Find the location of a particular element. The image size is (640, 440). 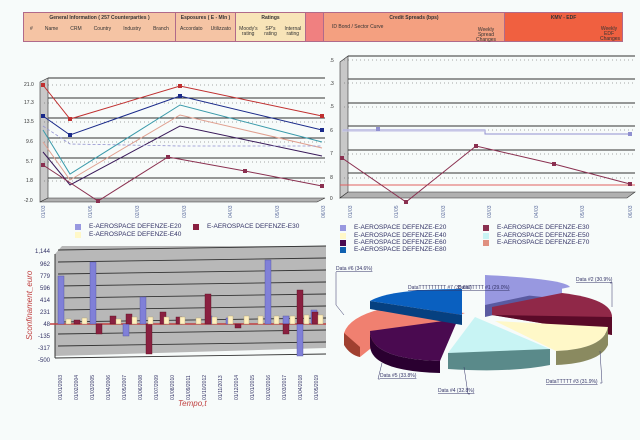

svg-text: Data #4 (32.8%) is located at coordinates (456, 391).